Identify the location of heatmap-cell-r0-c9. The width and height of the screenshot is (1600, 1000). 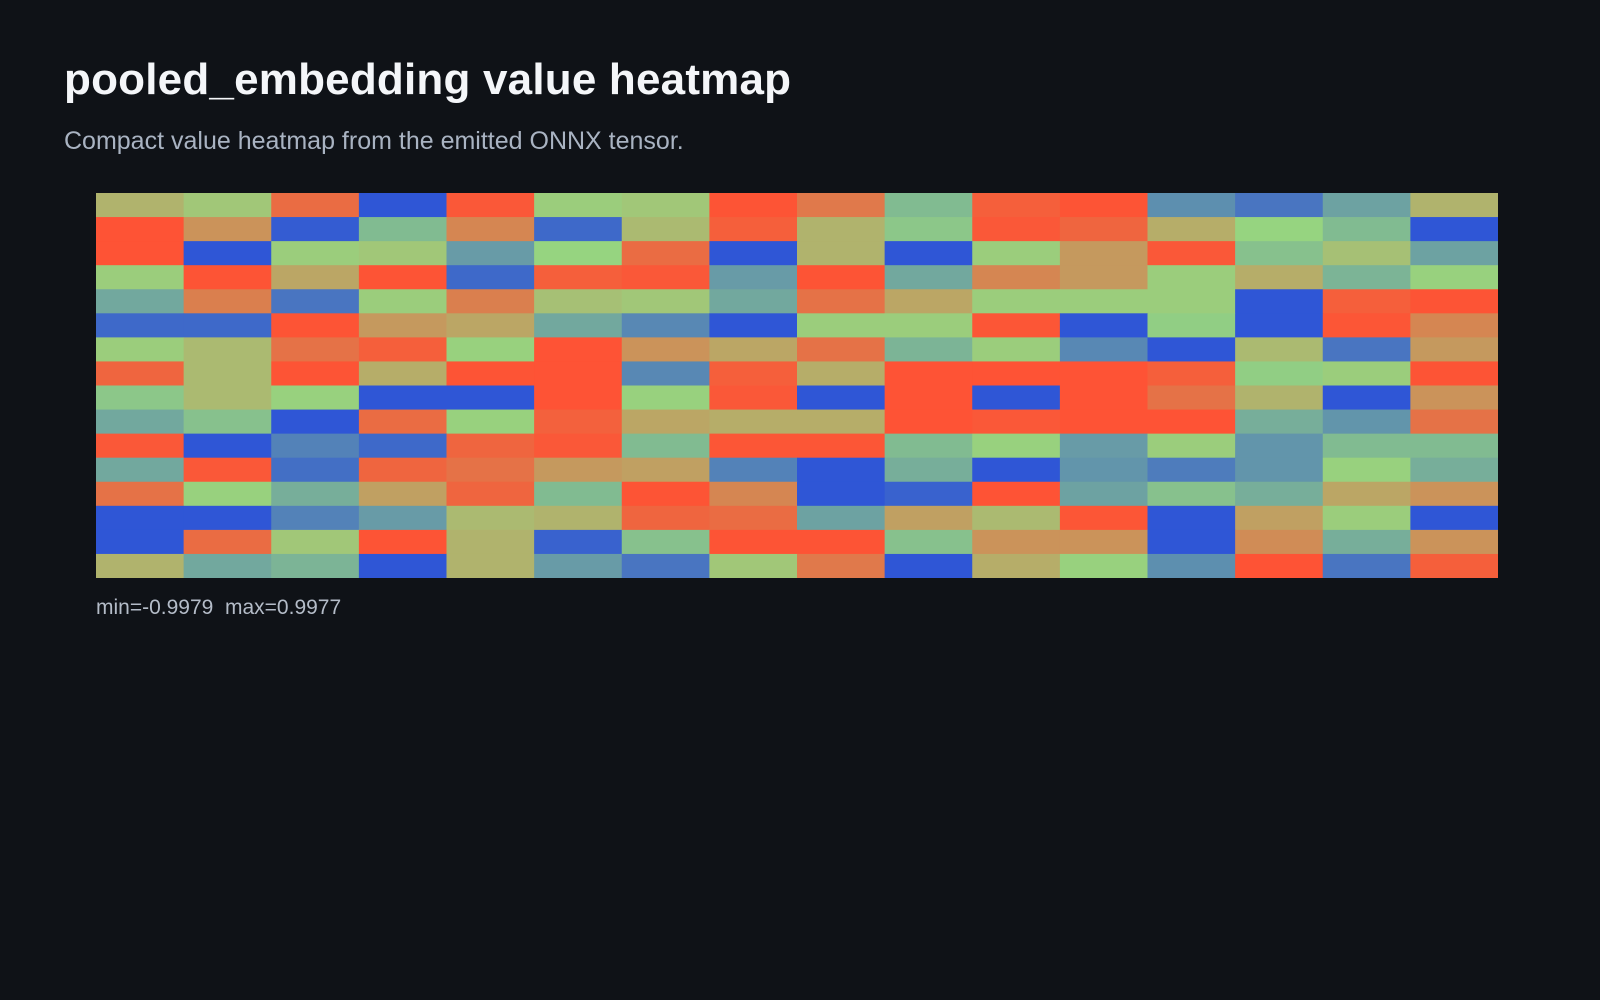
(928, 205).